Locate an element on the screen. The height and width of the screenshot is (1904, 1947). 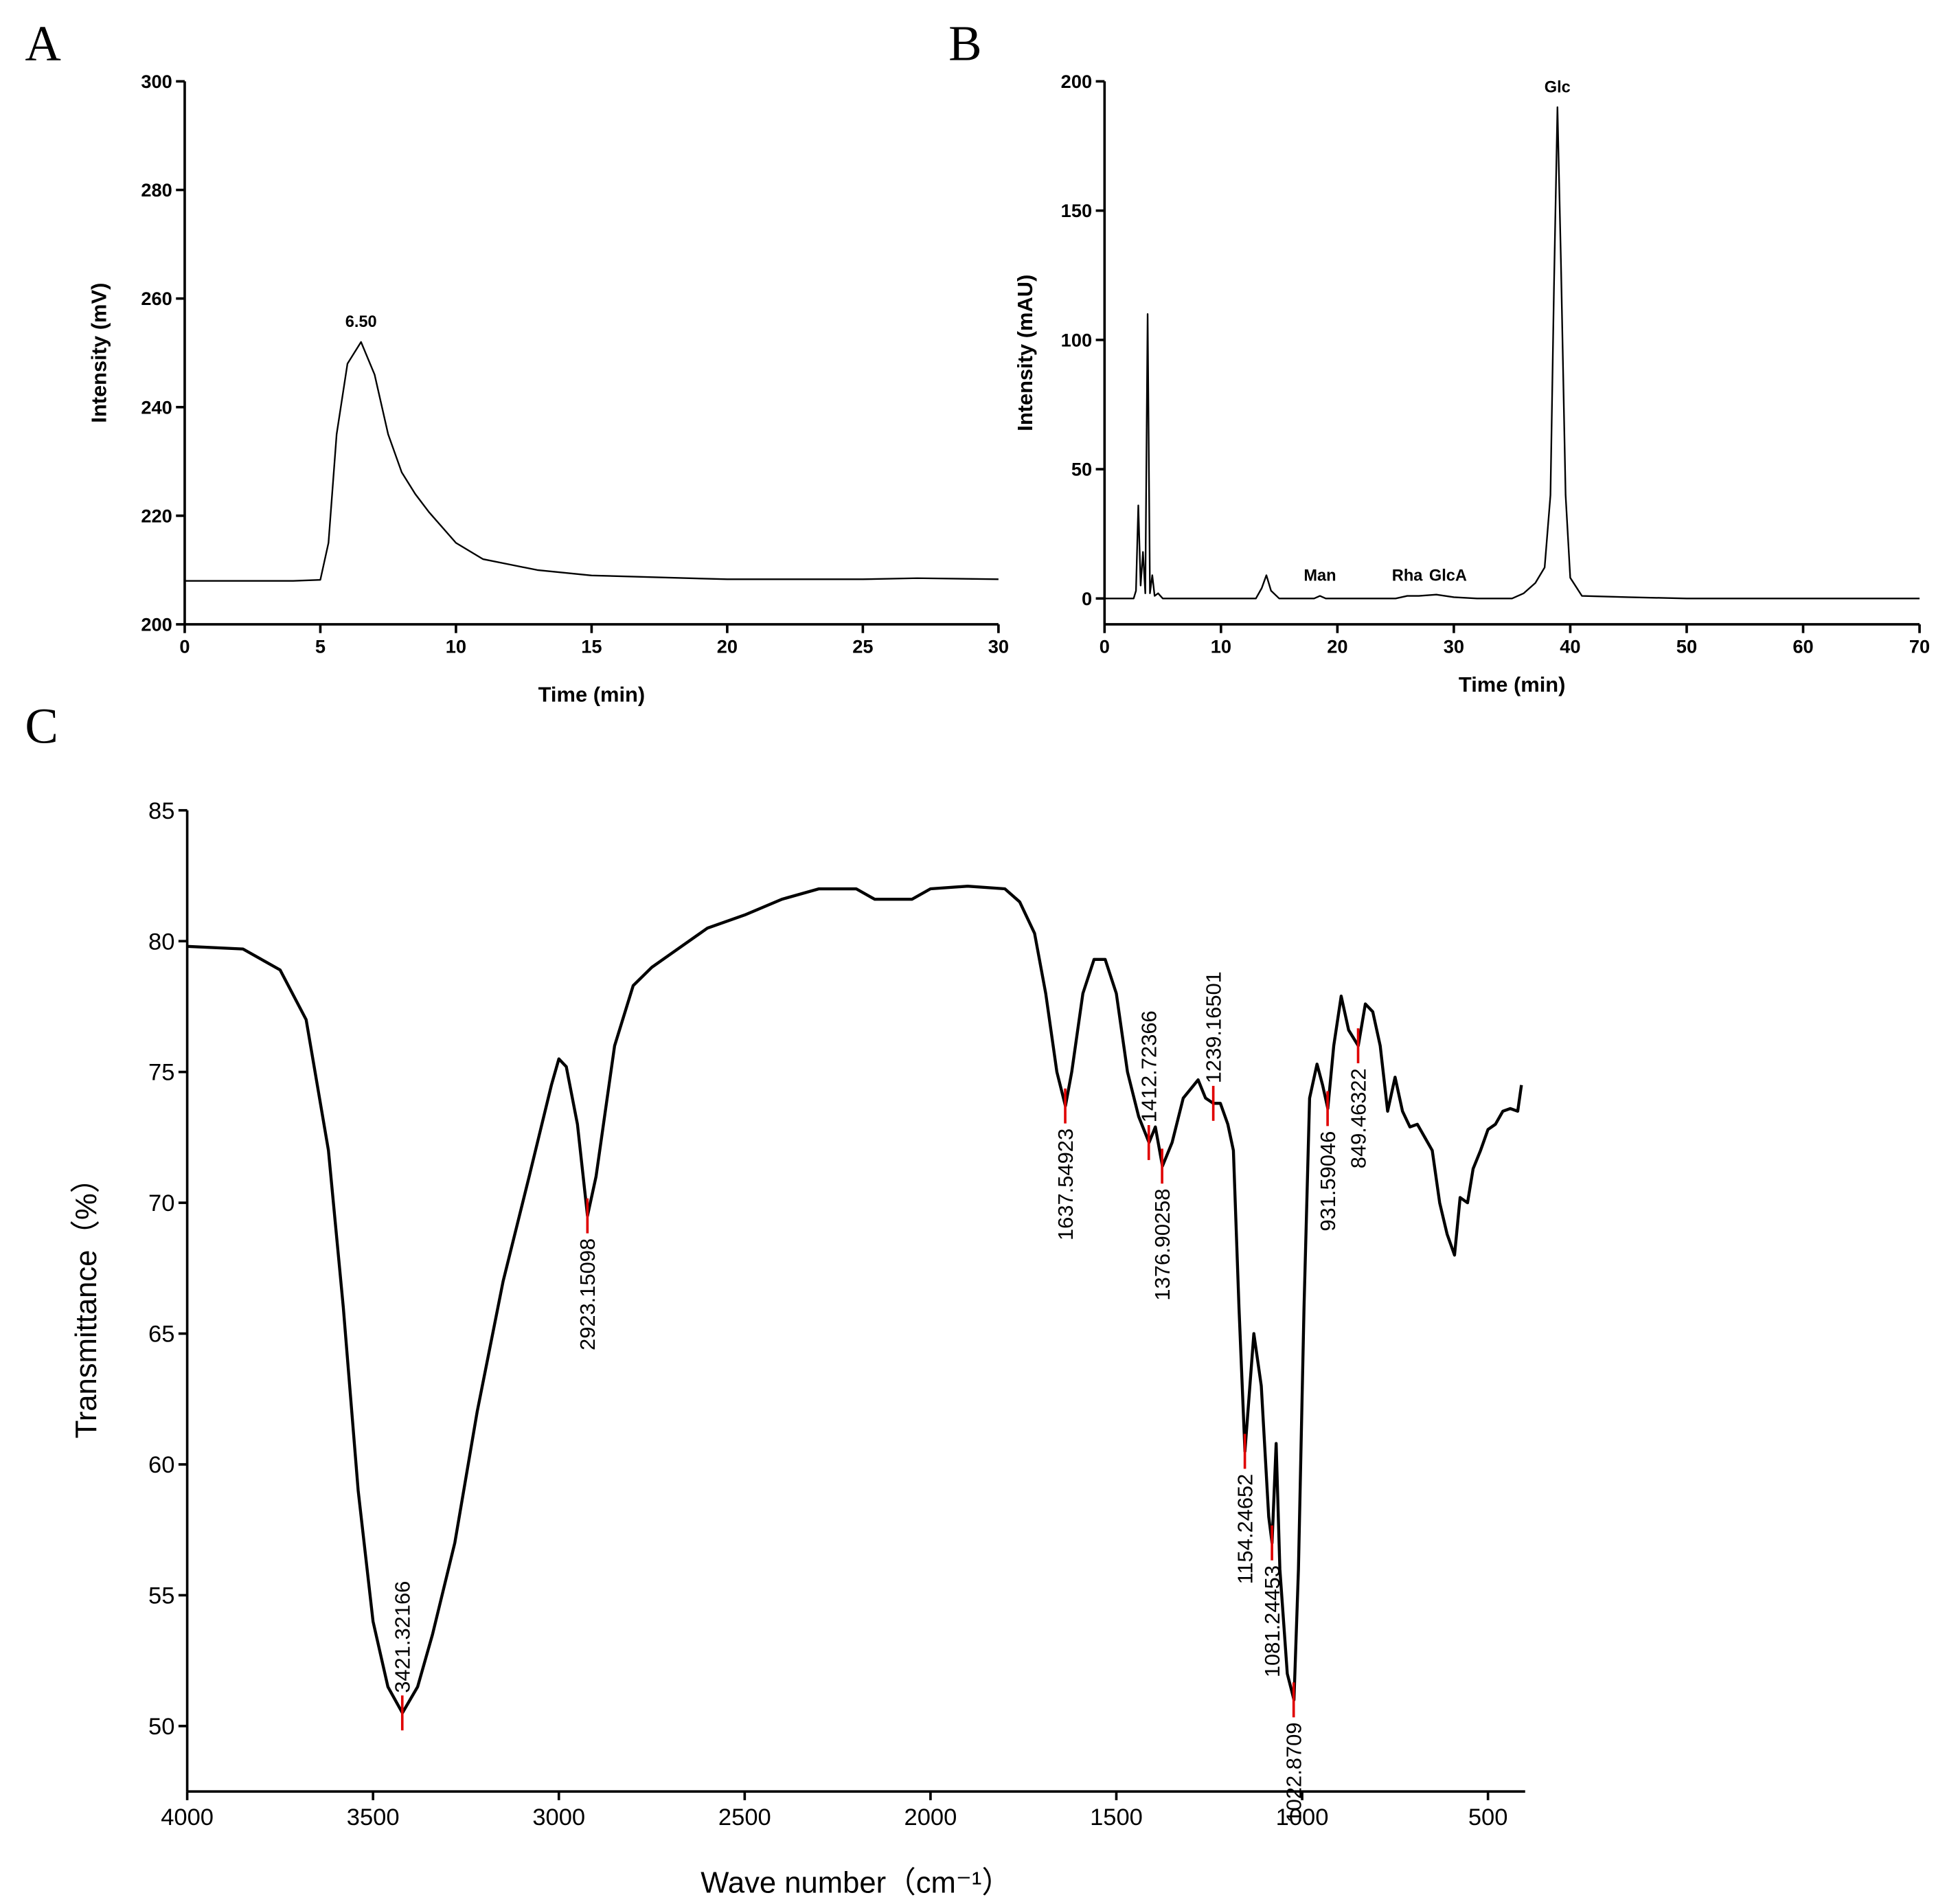
annotation: Rha is located at coordinates (1408, 576).